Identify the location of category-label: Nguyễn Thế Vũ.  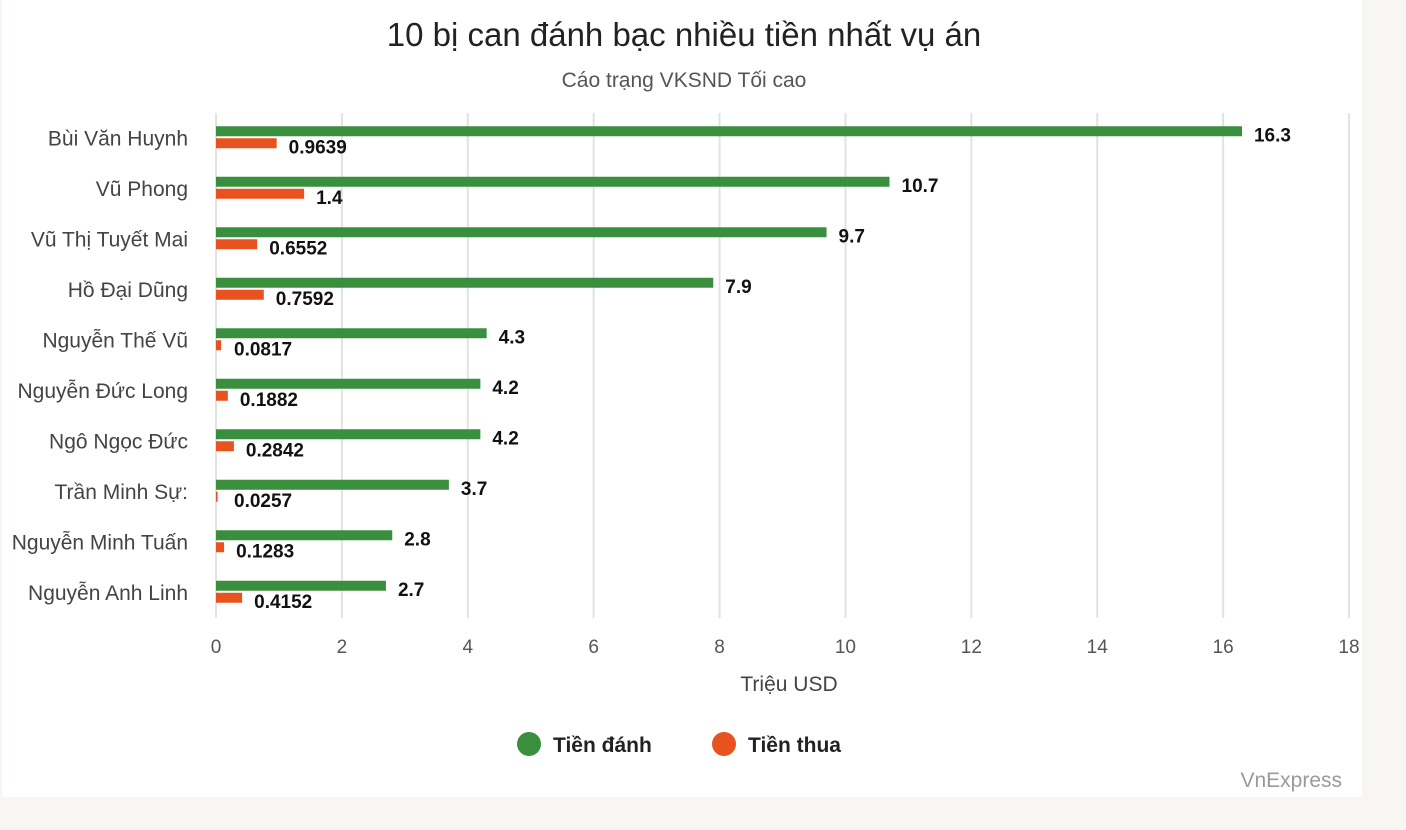
(115, 340).